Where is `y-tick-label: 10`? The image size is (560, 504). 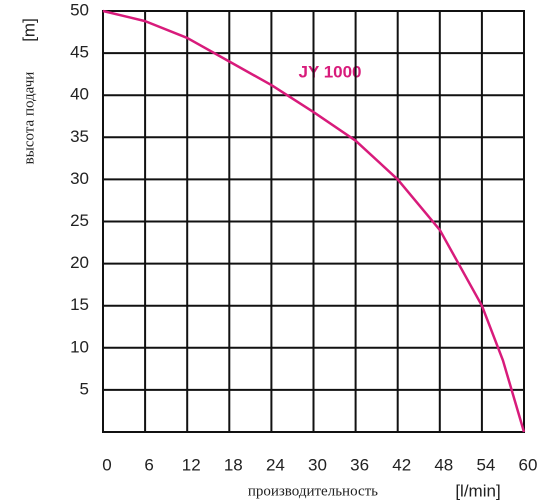
y-tick-label: 10 is located at coordinates (79, 346).